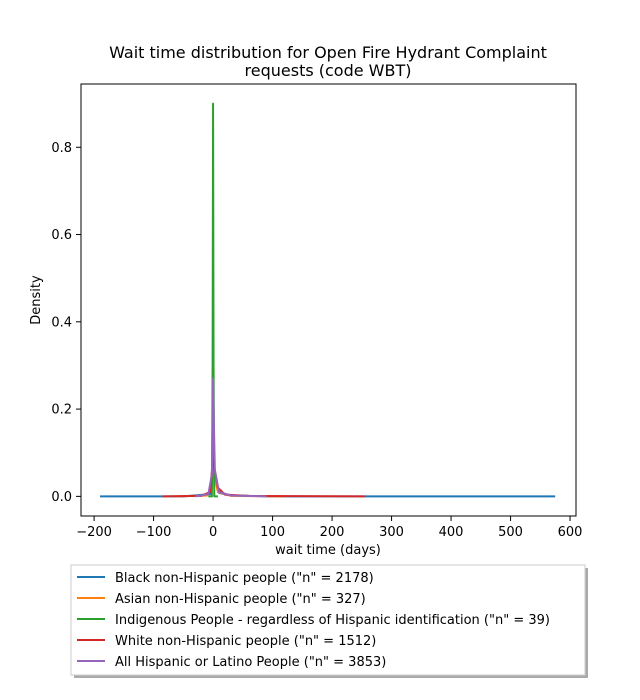  Describe the element at coordinates (272, 532) in the screenshot. I see `x-tick-label: 100` at that location.